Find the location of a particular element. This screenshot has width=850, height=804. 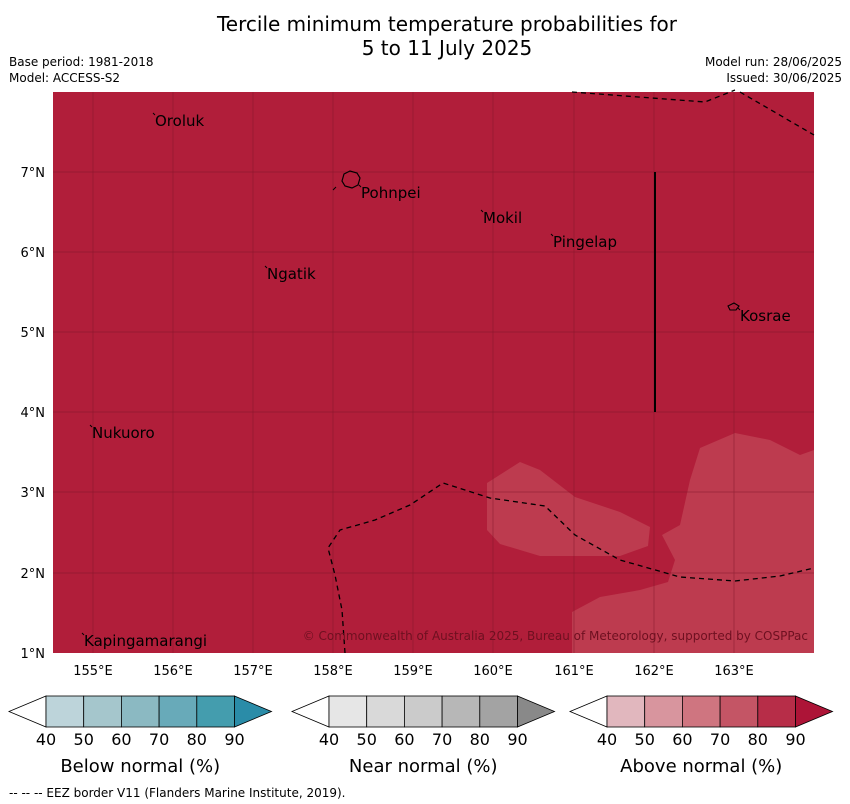

legend-title: Near normal (%) is located at coordinates (423, 766).